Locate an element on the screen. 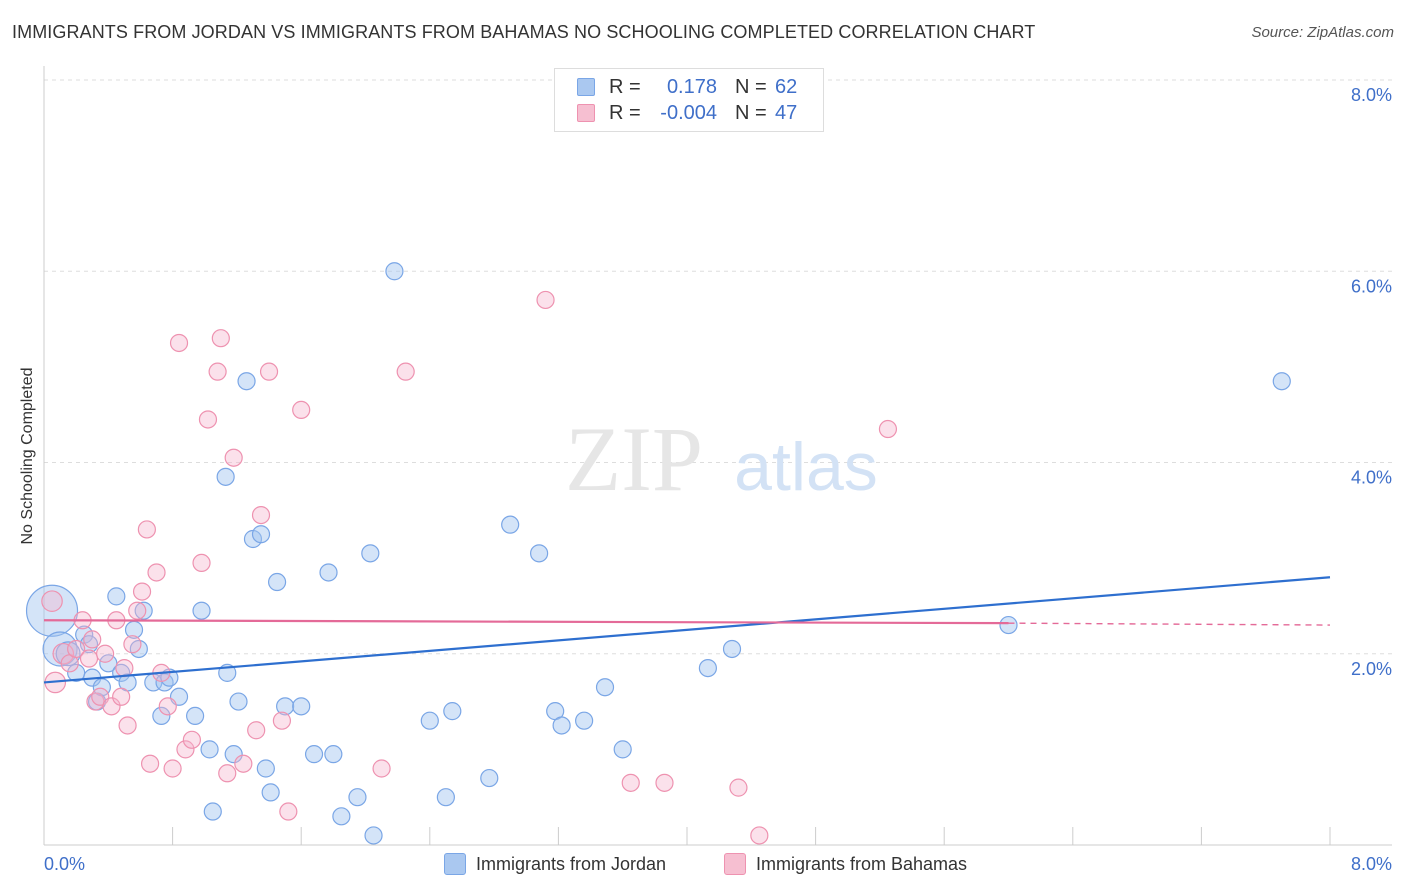 The width and height of the screenshot is (1406, 892). legend-n-label: N = is located at coordinates (751, 112).